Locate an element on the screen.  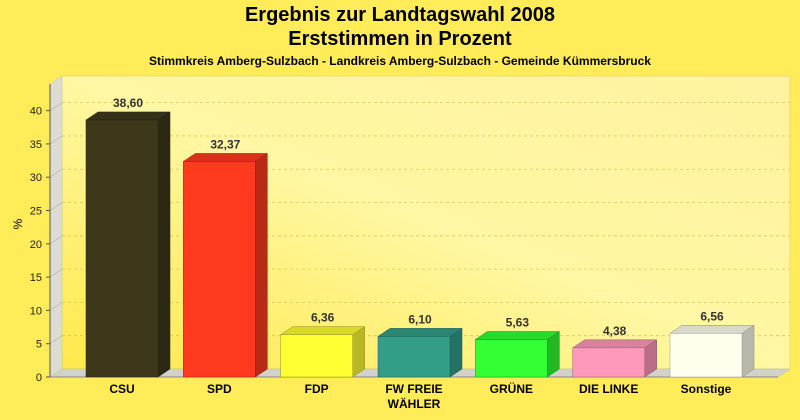
y-axis-title: % is located at coordinates (18, 223).